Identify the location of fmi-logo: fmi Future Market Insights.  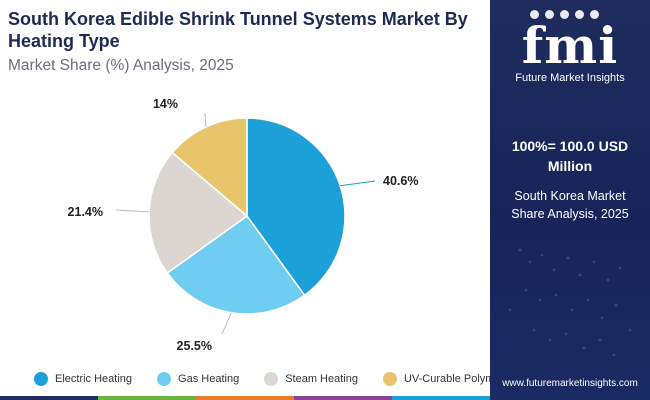
(570, 46).